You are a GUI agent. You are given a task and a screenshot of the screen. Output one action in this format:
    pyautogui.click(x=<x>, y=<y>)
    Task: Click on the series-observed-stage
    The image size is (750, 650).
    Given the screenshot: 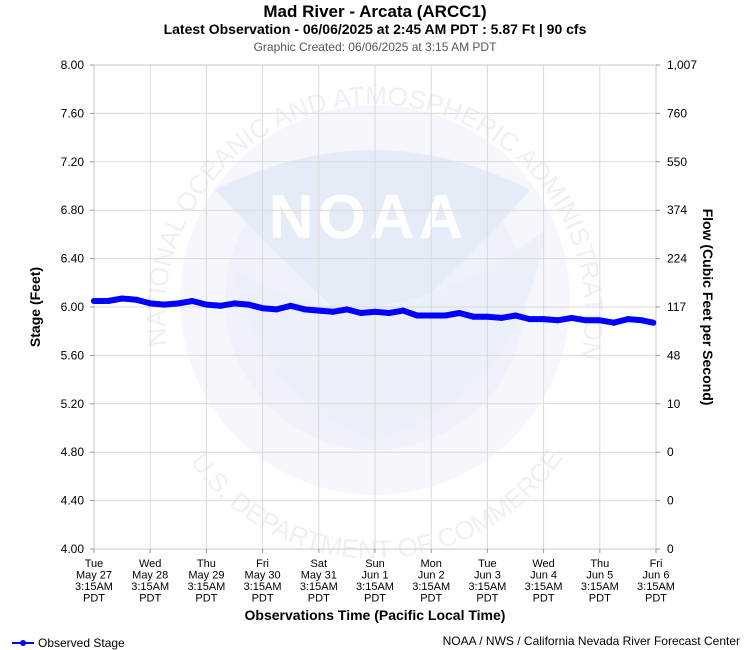 What is the action you would take?
    pyautogui.click(x=374, y=310)
    